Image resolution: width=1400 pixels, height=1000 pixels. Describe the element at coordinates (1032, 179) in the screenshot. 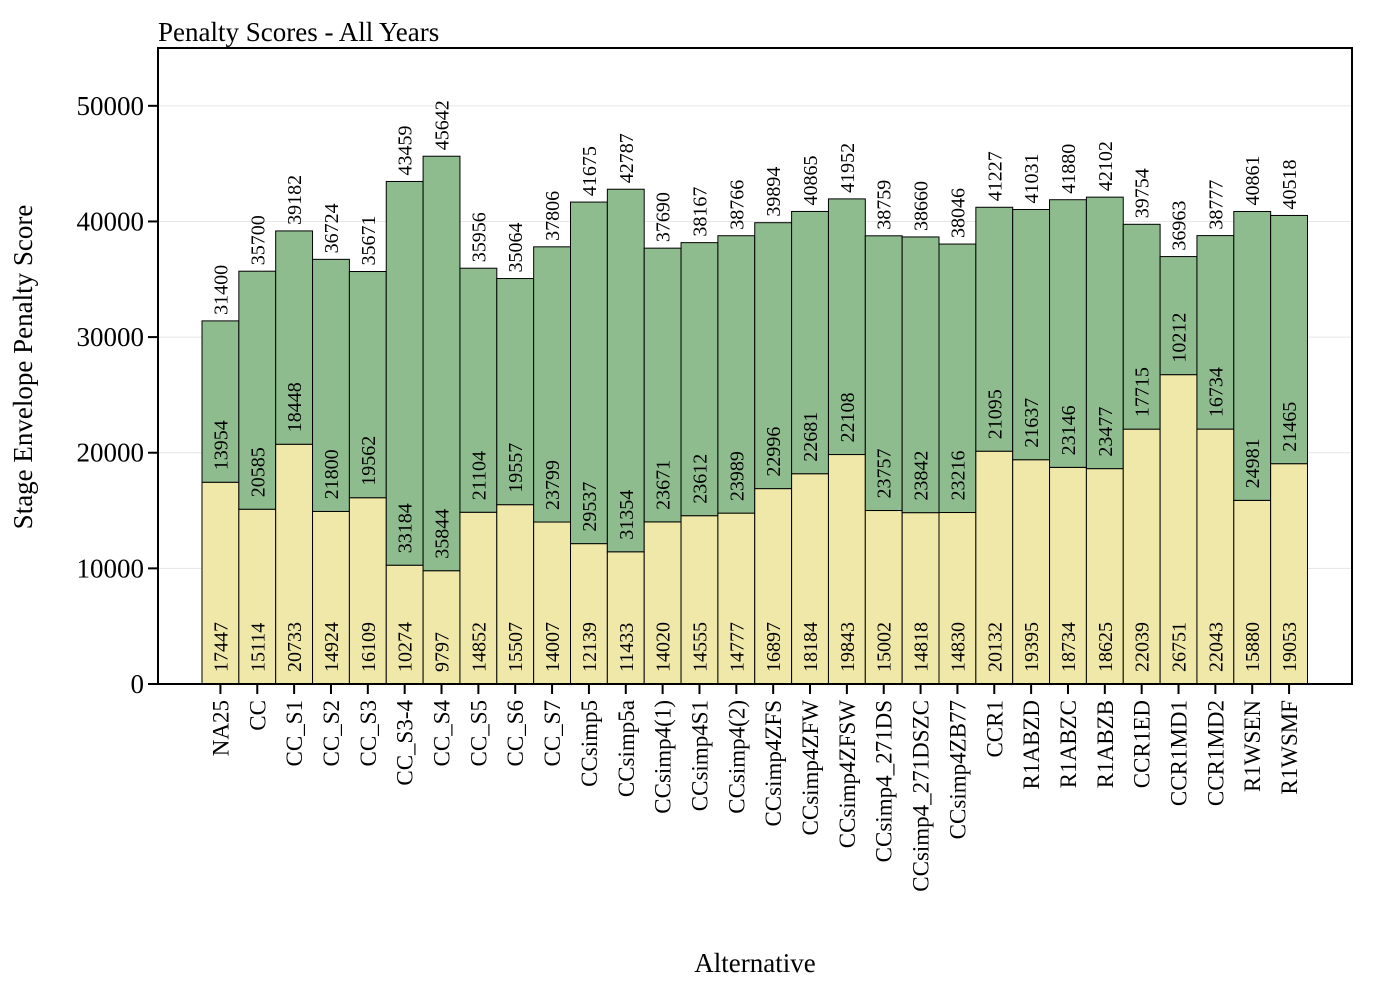

I see `total-value-label: 41031` at that location.